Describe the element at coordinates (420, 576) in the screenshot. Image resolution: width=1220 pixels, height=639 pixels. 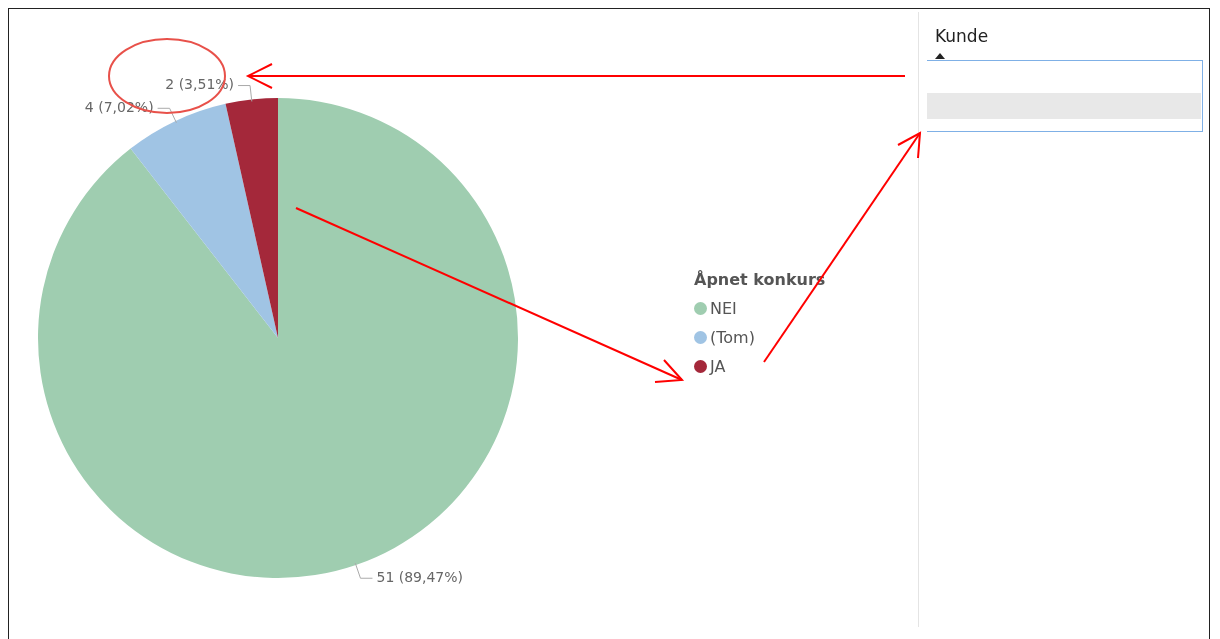
I see `data-label: 51 (89,47%)` at that location.